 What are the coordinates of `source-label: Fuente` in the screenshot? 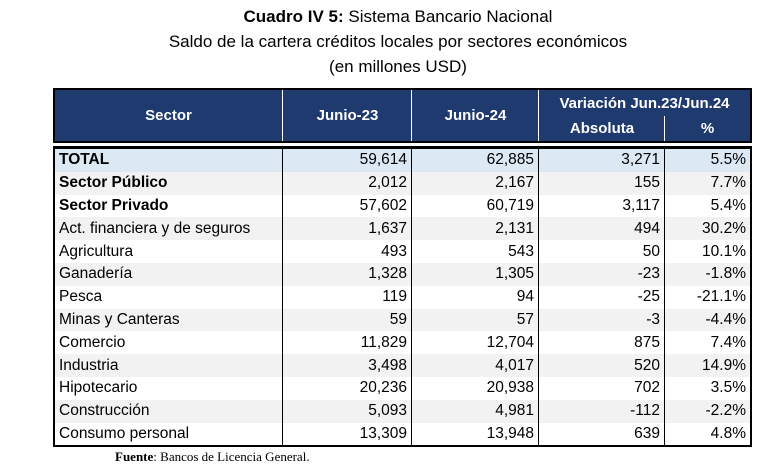 It's located at (134, 456).